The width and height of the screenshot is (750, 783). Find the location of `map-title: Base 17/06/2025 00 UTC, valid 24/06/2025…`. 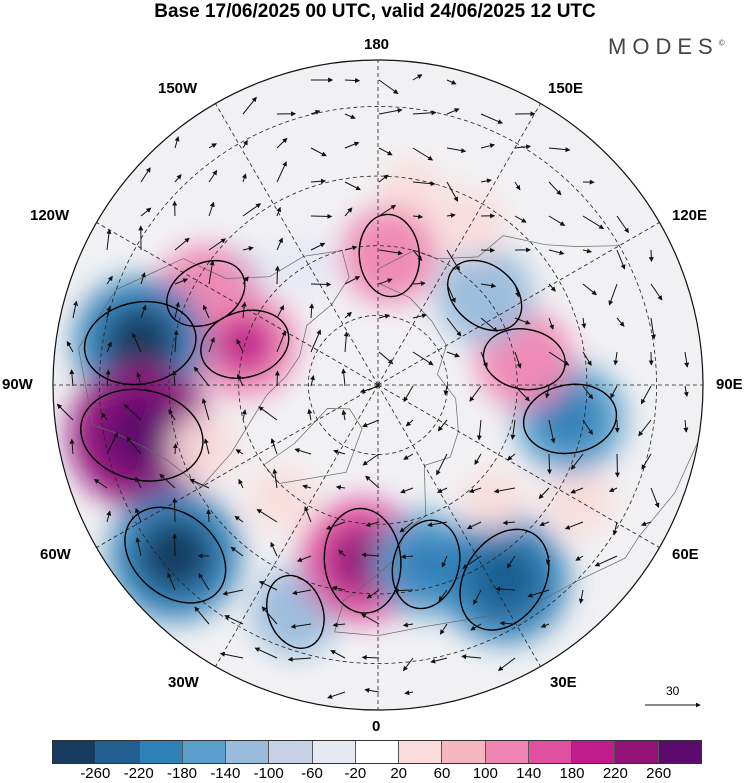

map-title: Base 17/06/2025 00 UTC, valid 24/06/2025… is located at coordinates (375, 11).